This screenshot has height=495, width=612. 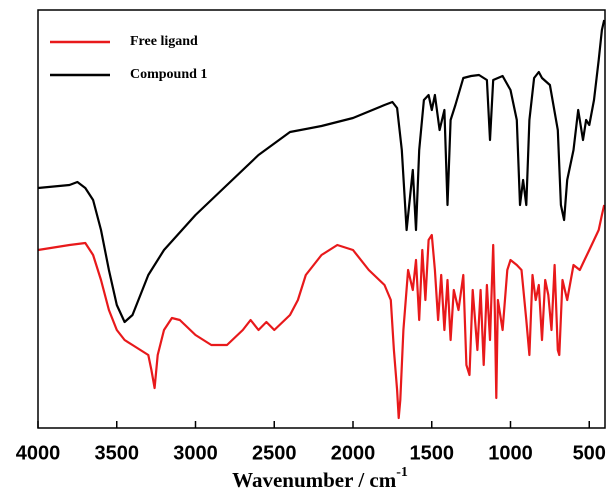 What do you see at coordinates (38, 453) in the screenshot?
I see `x-tick-label: 4000` at bounding box center [38, 453].